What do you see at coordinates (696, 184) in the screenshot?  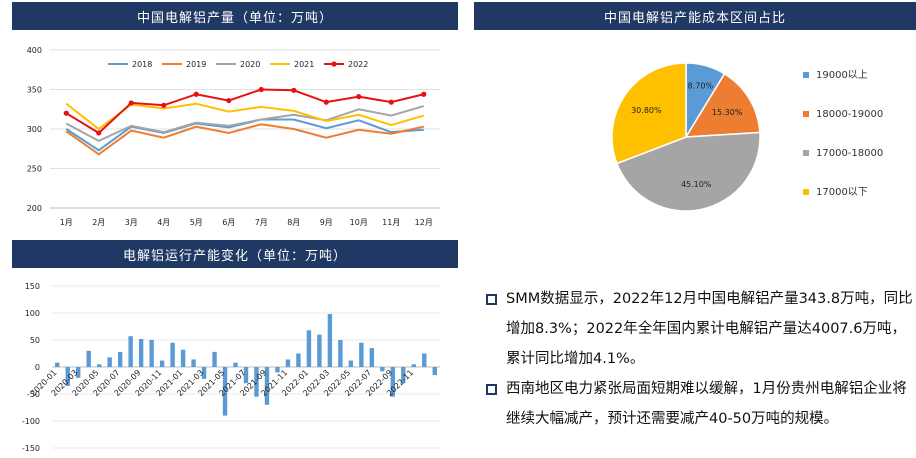 I see `pie-data-label: 45.10%` at bounding box center [696, 184].